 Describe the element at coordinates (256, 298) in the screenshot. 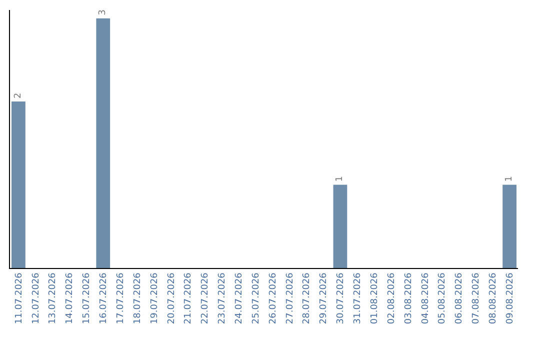

I see `x-tick-label: 25.07.2026` at that location.